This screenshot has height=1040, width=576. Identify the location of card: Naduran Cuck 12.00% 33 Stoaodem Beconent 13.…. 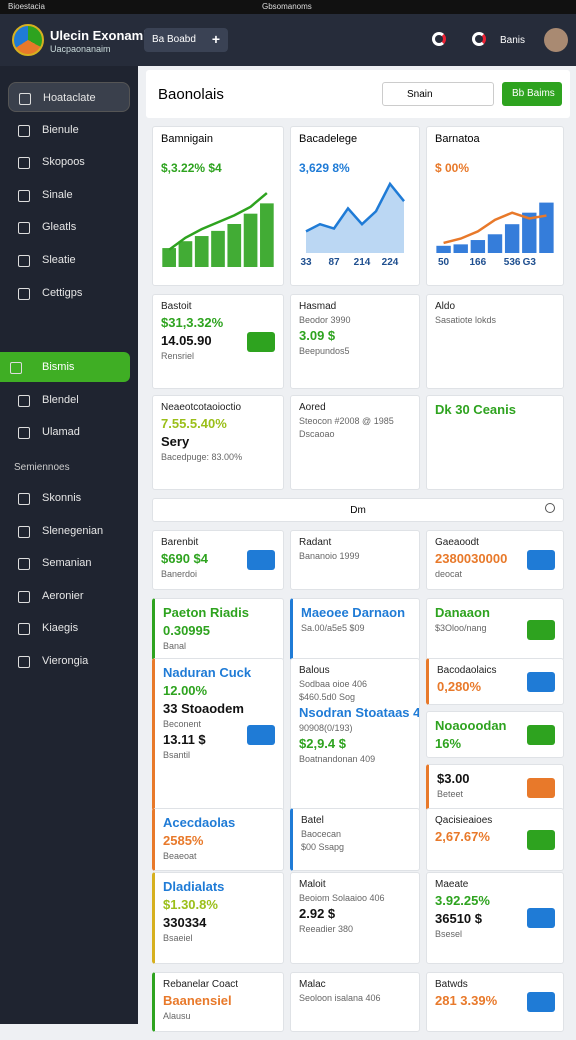
(218, 734).